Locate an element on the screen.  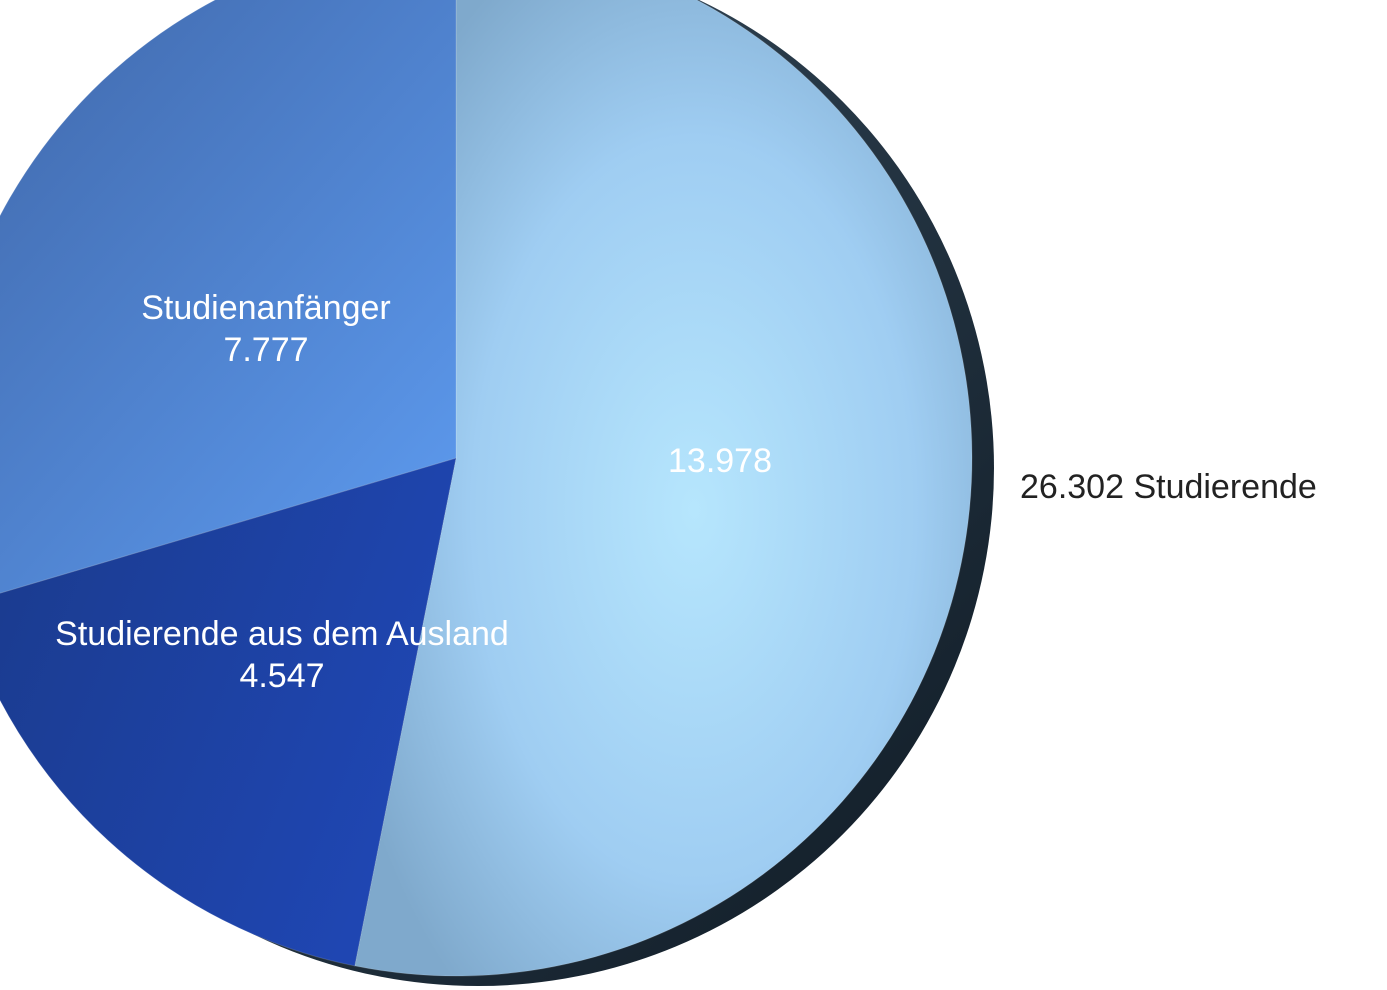
pie-slice-1-value: 13.978 is located at coordinates (720, 461).